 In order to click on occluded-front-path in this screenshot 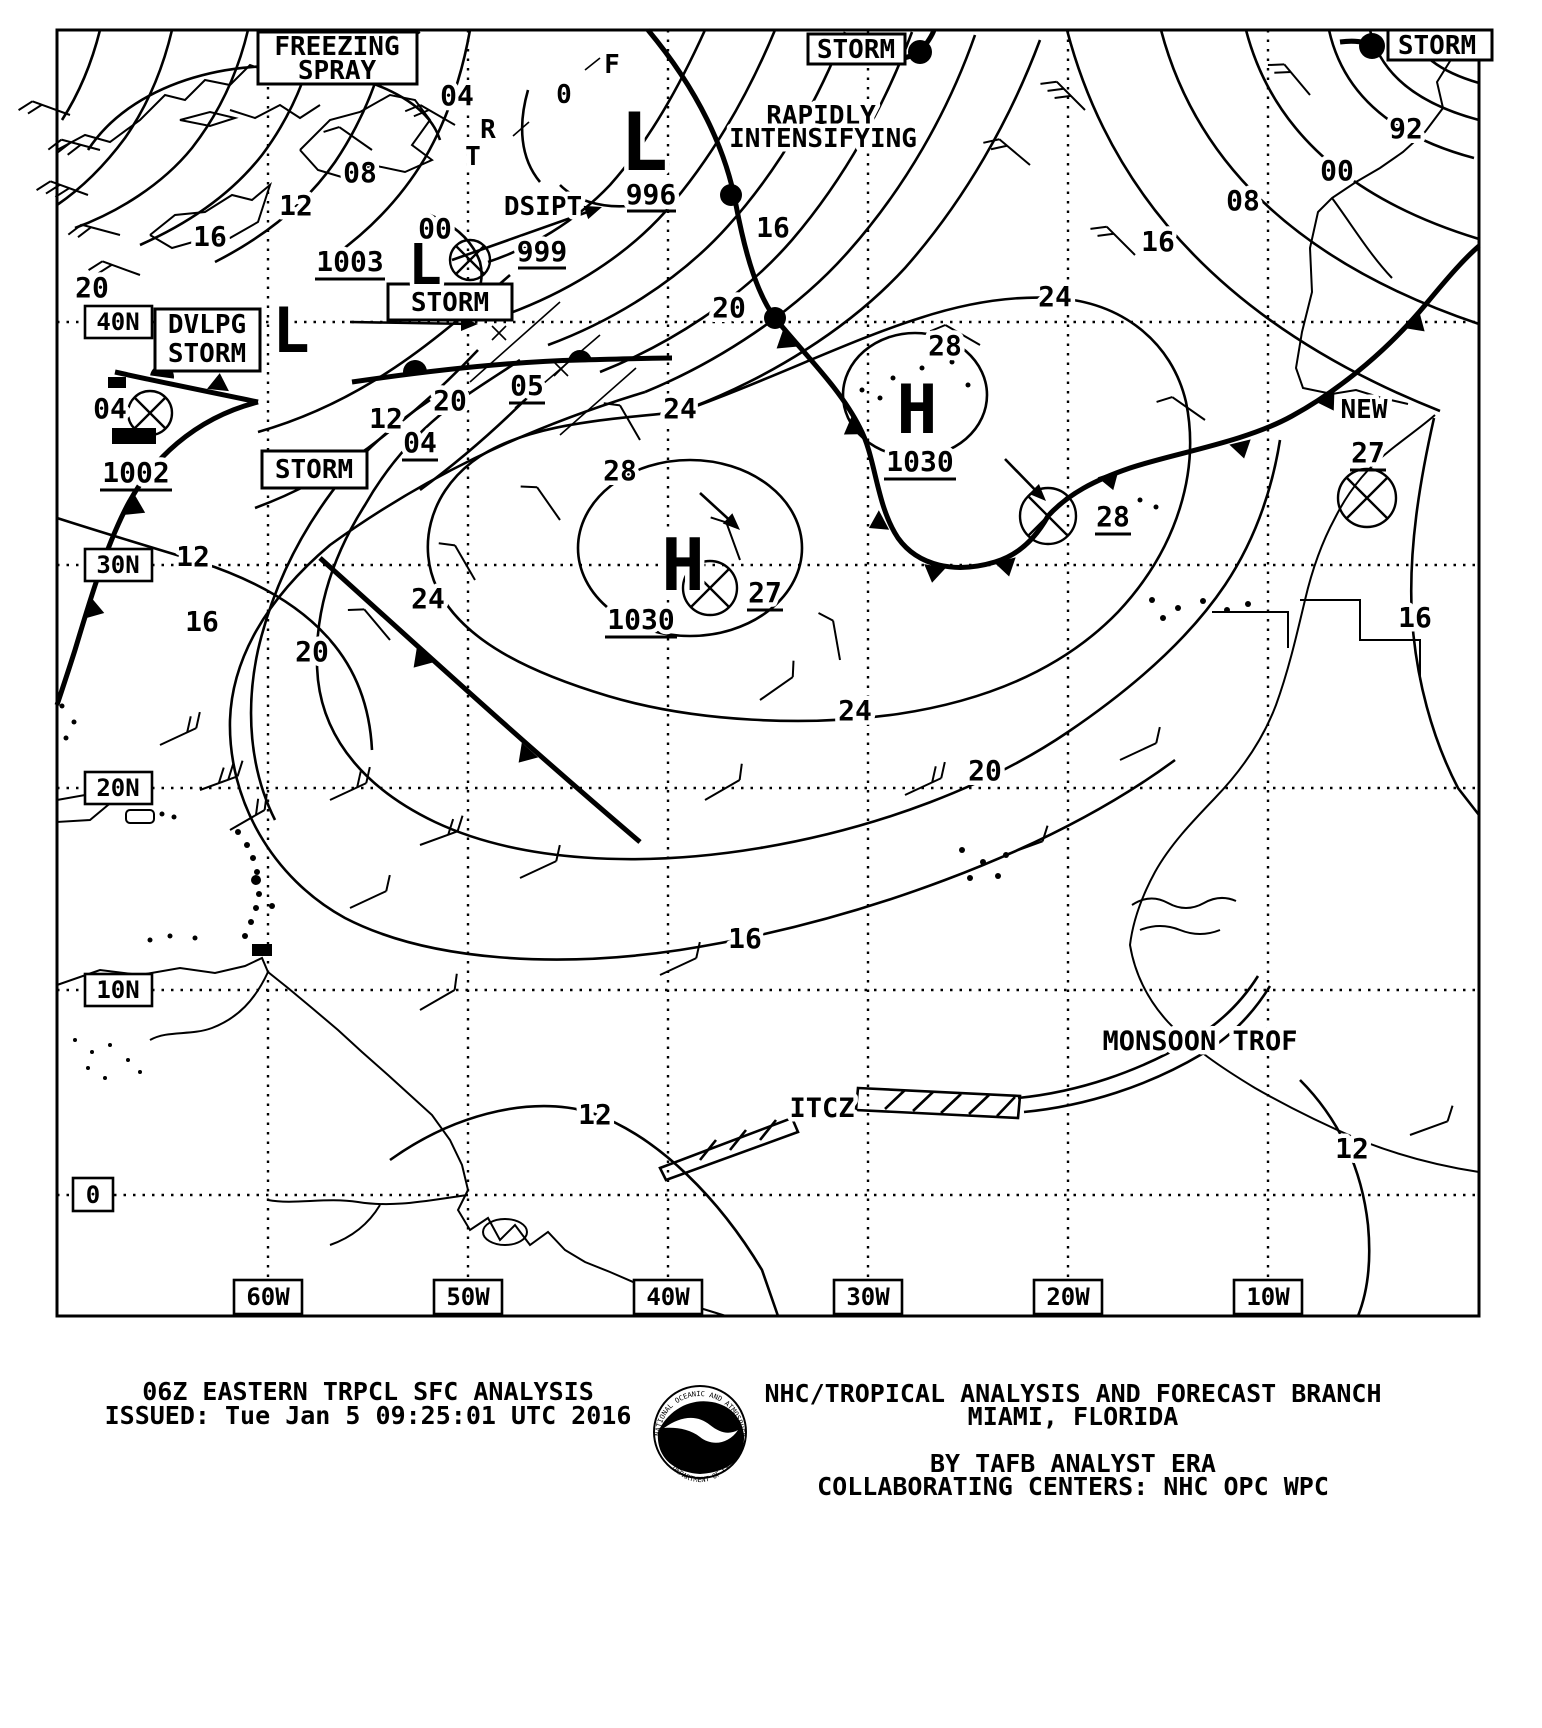, I will do `click(186, 387)`.